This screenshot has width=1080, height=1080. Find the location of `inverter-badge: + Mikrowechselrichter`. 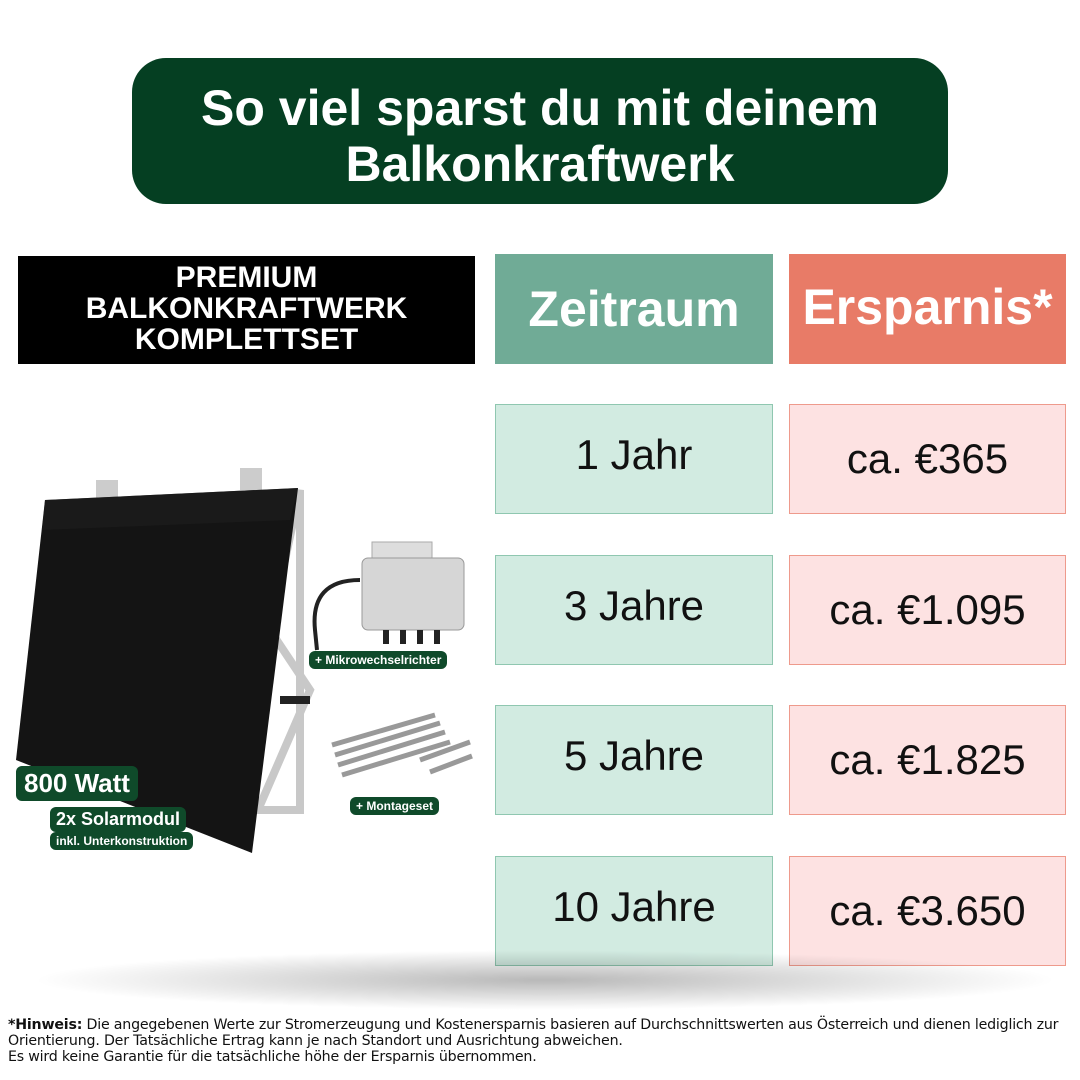

inverter-badge: + Mikrowechselrichter is located at coordinates (378, 660).